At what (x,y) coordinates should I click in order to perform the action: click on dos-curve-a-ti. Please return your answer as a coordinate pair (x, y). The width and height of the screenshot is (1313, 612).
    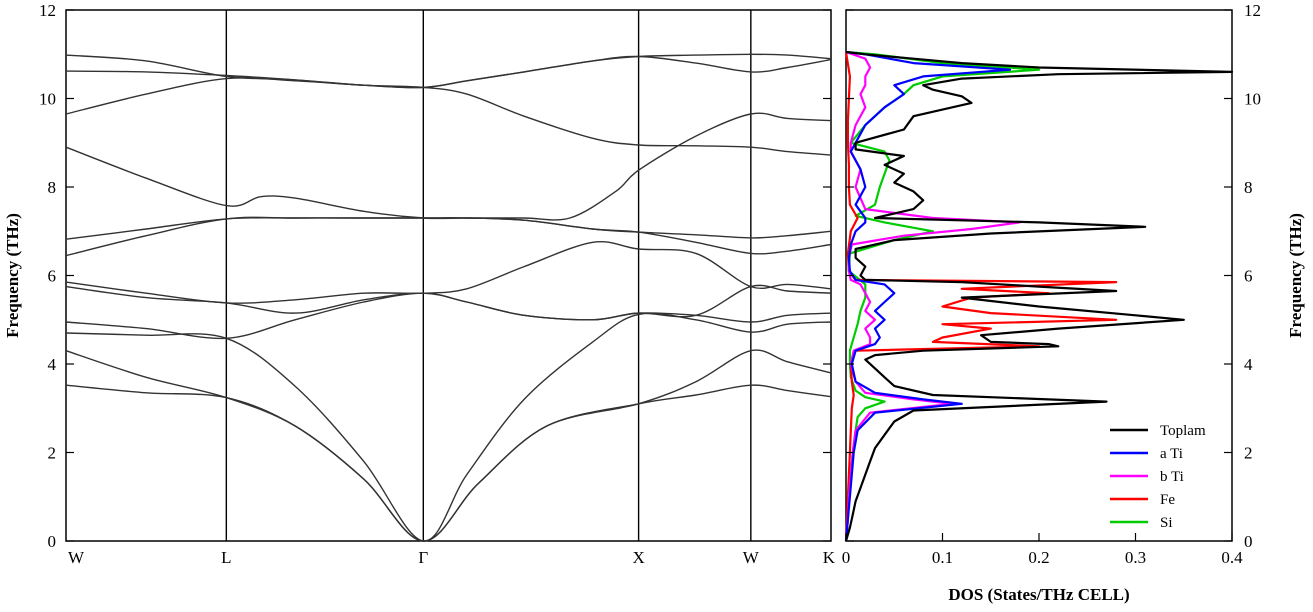
    Looking at the image, I should click on (928, 296).